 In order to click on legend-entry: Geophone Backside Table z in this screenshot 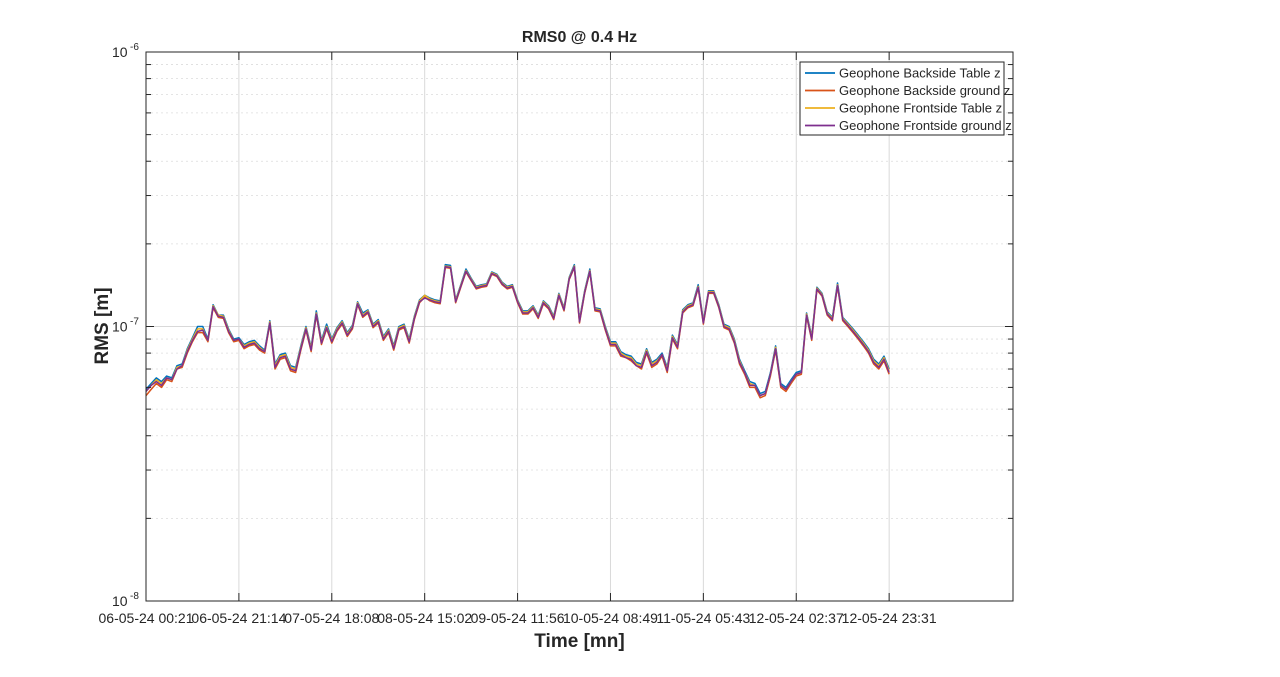, I will do `click(903, 73)`.